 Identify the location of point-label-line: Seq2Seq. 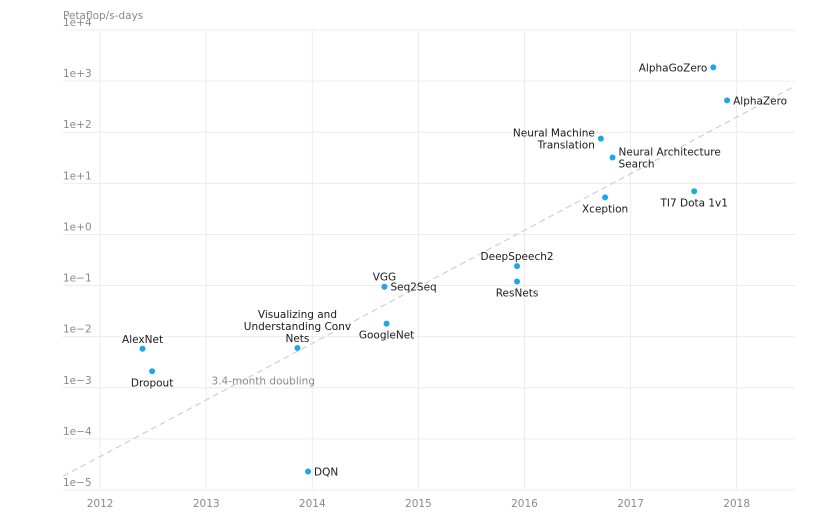
(413, 288).